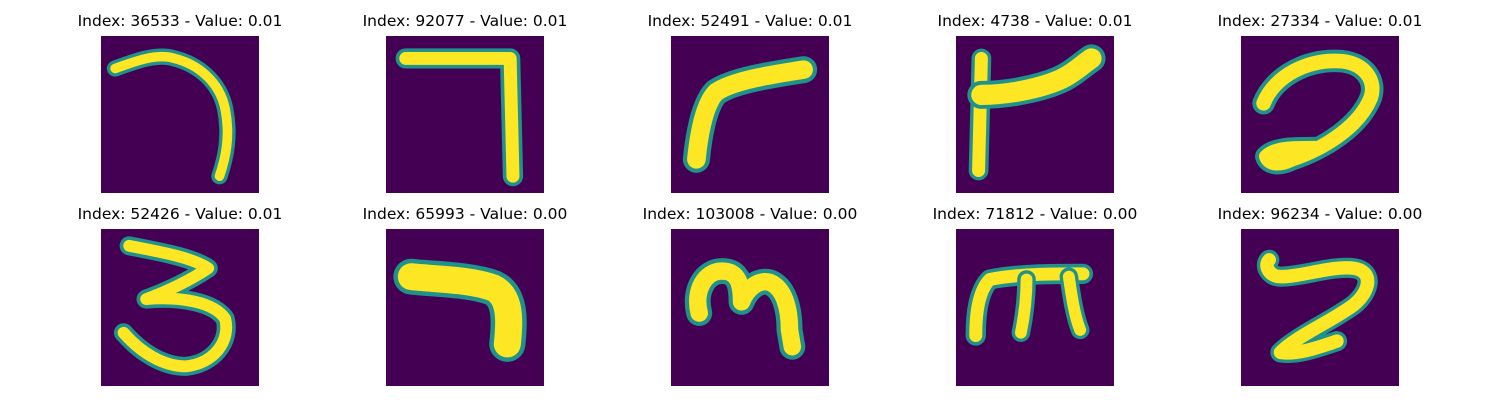 The width and height of the screenshot is (1500, 400). Describe the element at coordinates (750, 21) in the screenshot. I see `panel-title: Index: 52491 - Value: 0.01` at that location.